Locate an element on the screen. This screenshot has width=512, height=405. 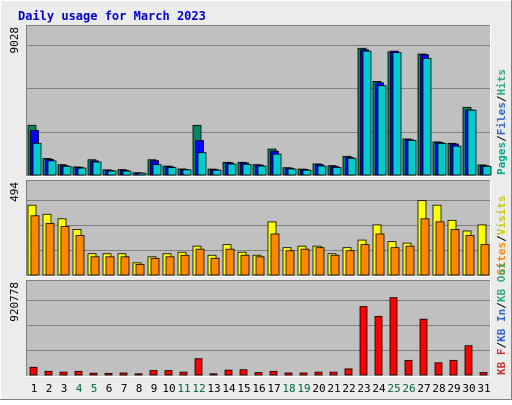
bar-sites-day-1-body is located at coordinates (35, 245).